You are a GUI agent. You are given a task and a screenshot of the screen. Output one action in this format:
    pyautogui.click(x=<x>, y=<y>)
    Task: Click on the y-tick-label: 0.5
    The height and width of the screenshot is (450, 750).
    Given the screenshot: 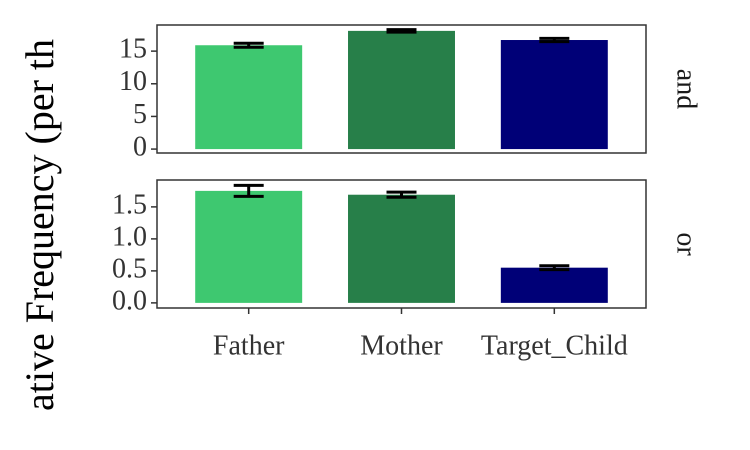 What is the action you would take?
    pyautogui.click(x=129, y=268)
    